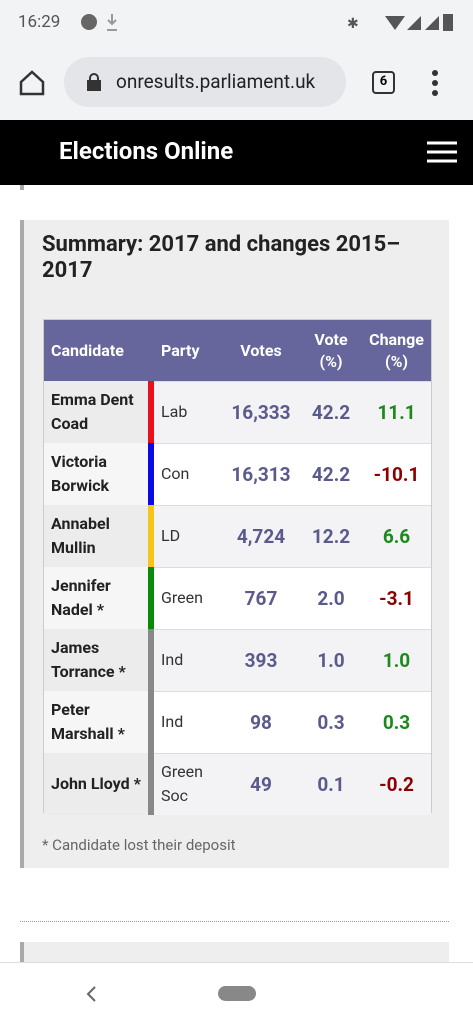 The image size is (473, 1024). I want to click on party: Lab, so click(174, 411).